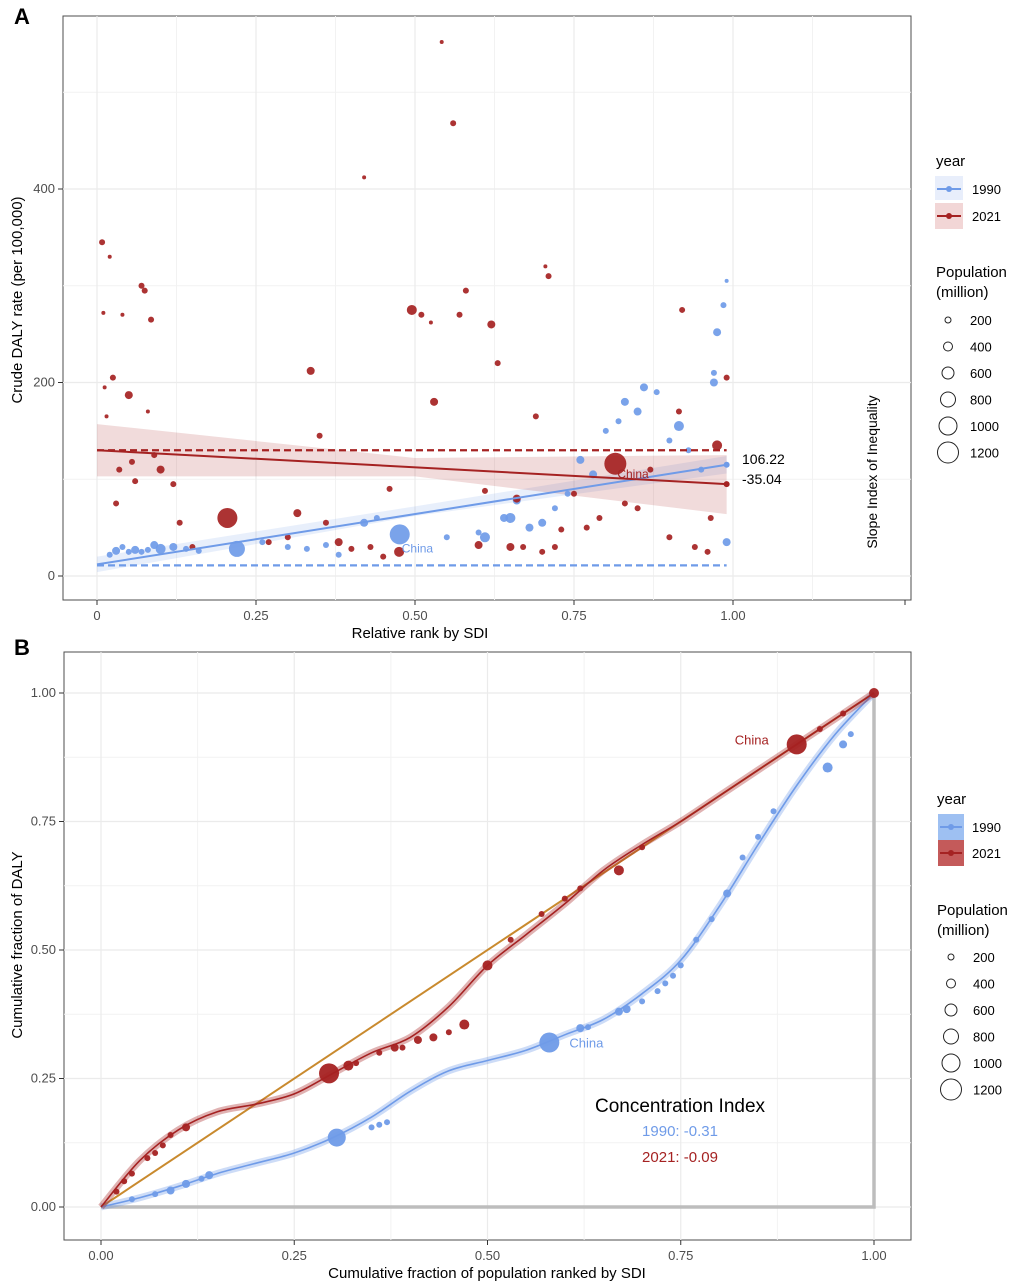 Image resolution: width=1022 pixels, height=1286 pixels. Describe the element at coordinates (17, 944) in the screenshot. I see `panel-b-y-axis-label: Cumulative fraction of DALY` at that location.